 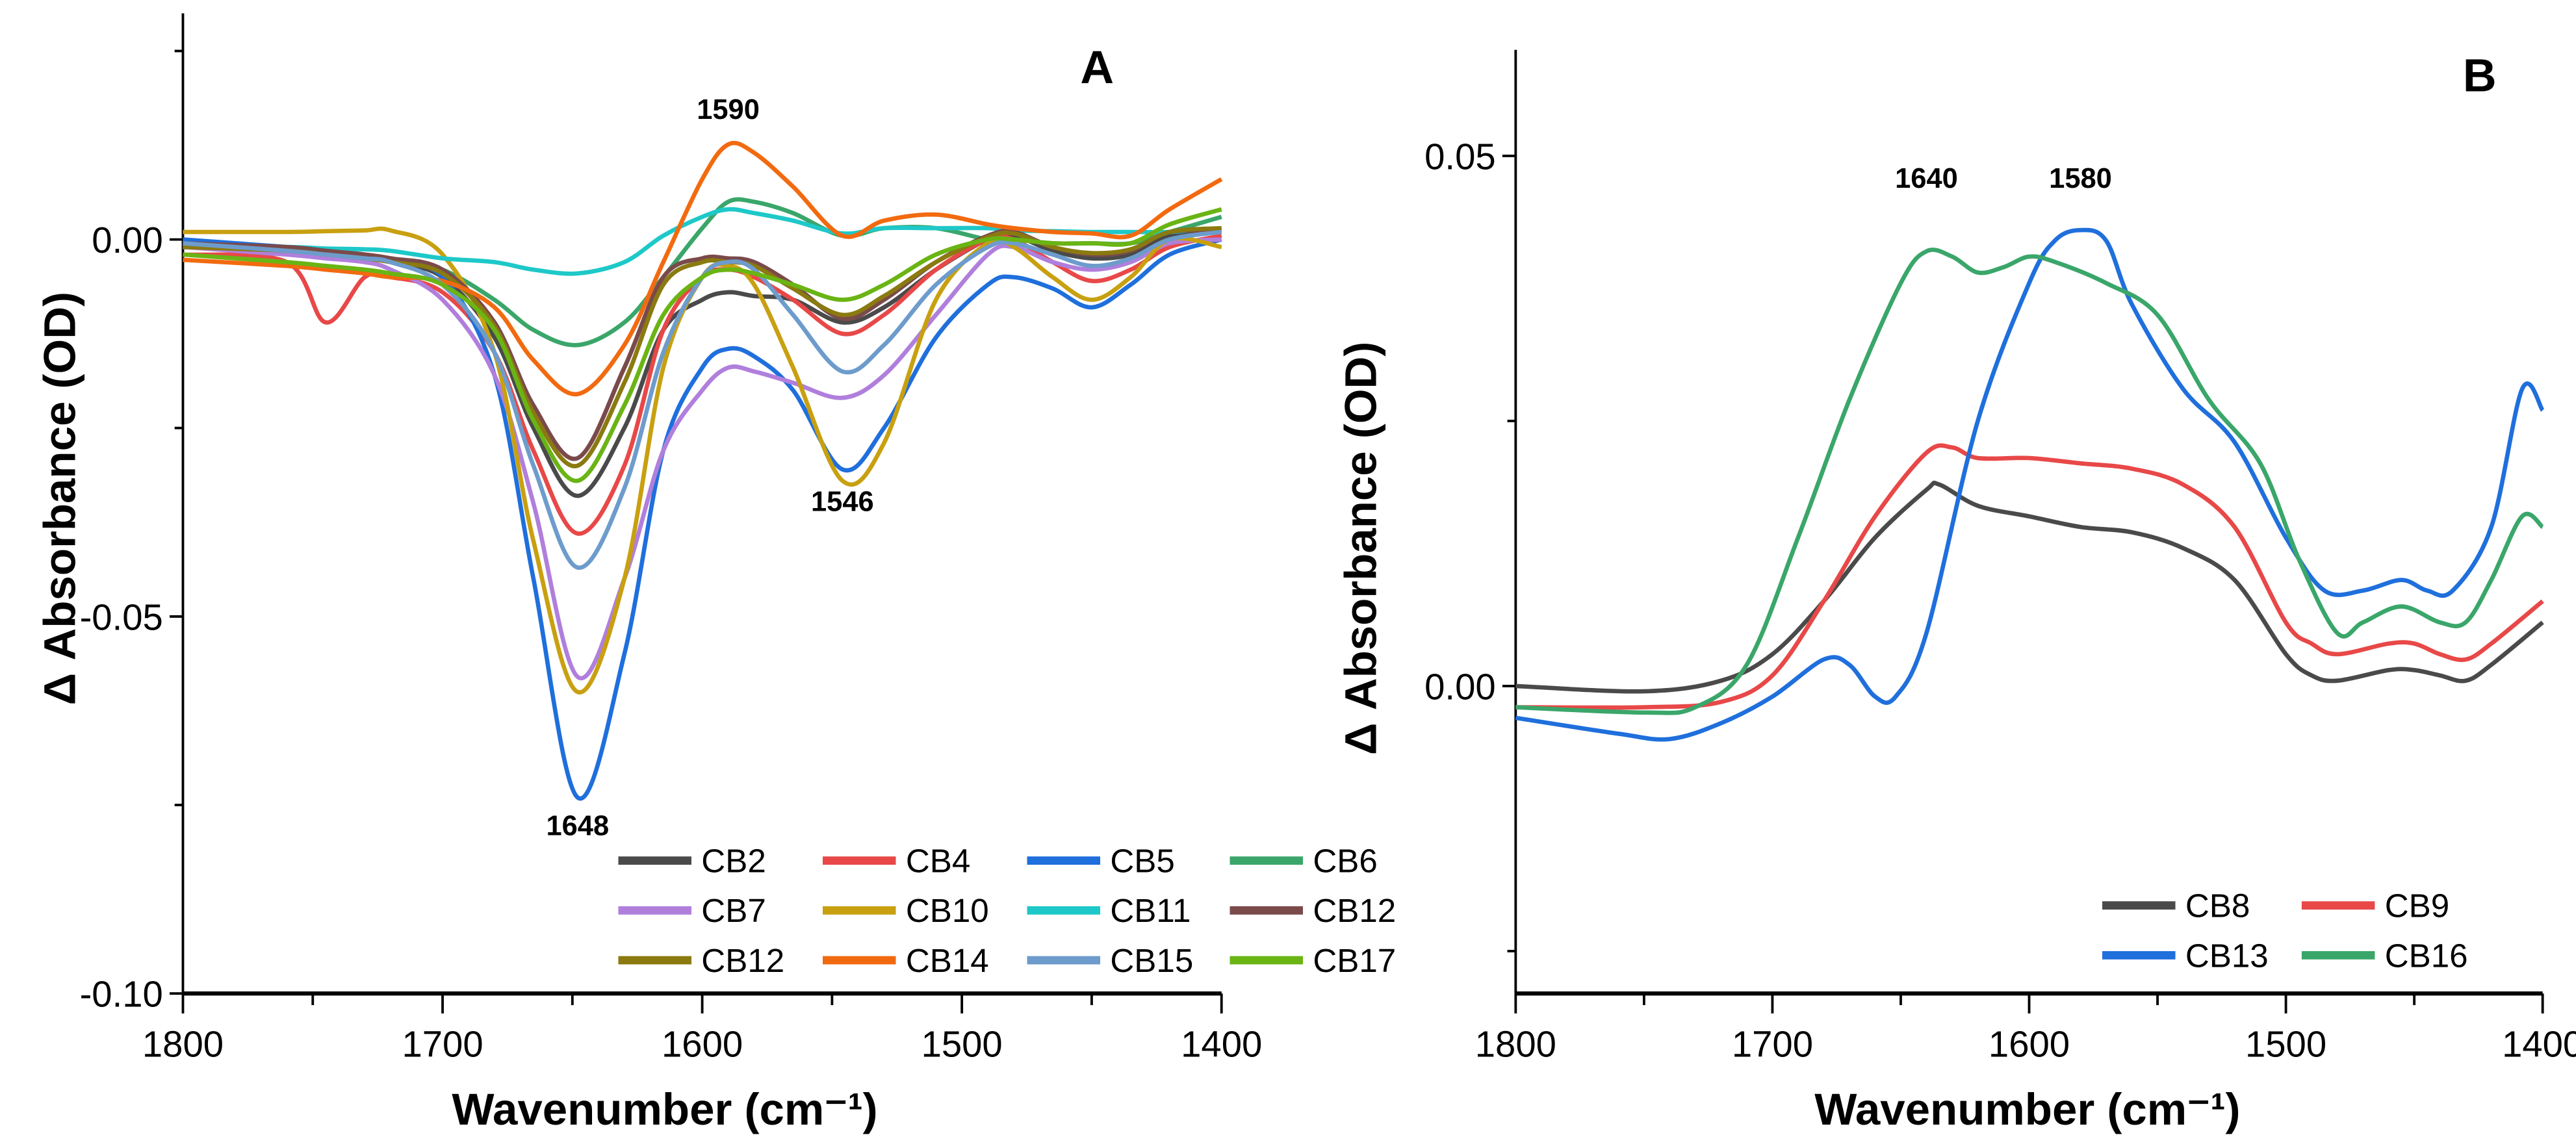 What do you see at coordinates (2217, 906) in the screenshot?
I see `legend-label: CB8` at bounding box center [2217, 906].